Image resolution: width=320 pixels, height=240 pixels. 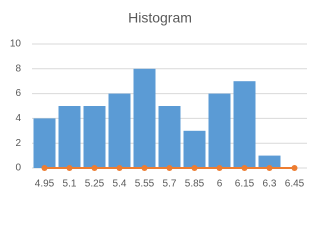 What do you see at coordinates (245, 184) in the screenshot?
I see `x-tick-label: 6.15` at bounding box center [245, 184].